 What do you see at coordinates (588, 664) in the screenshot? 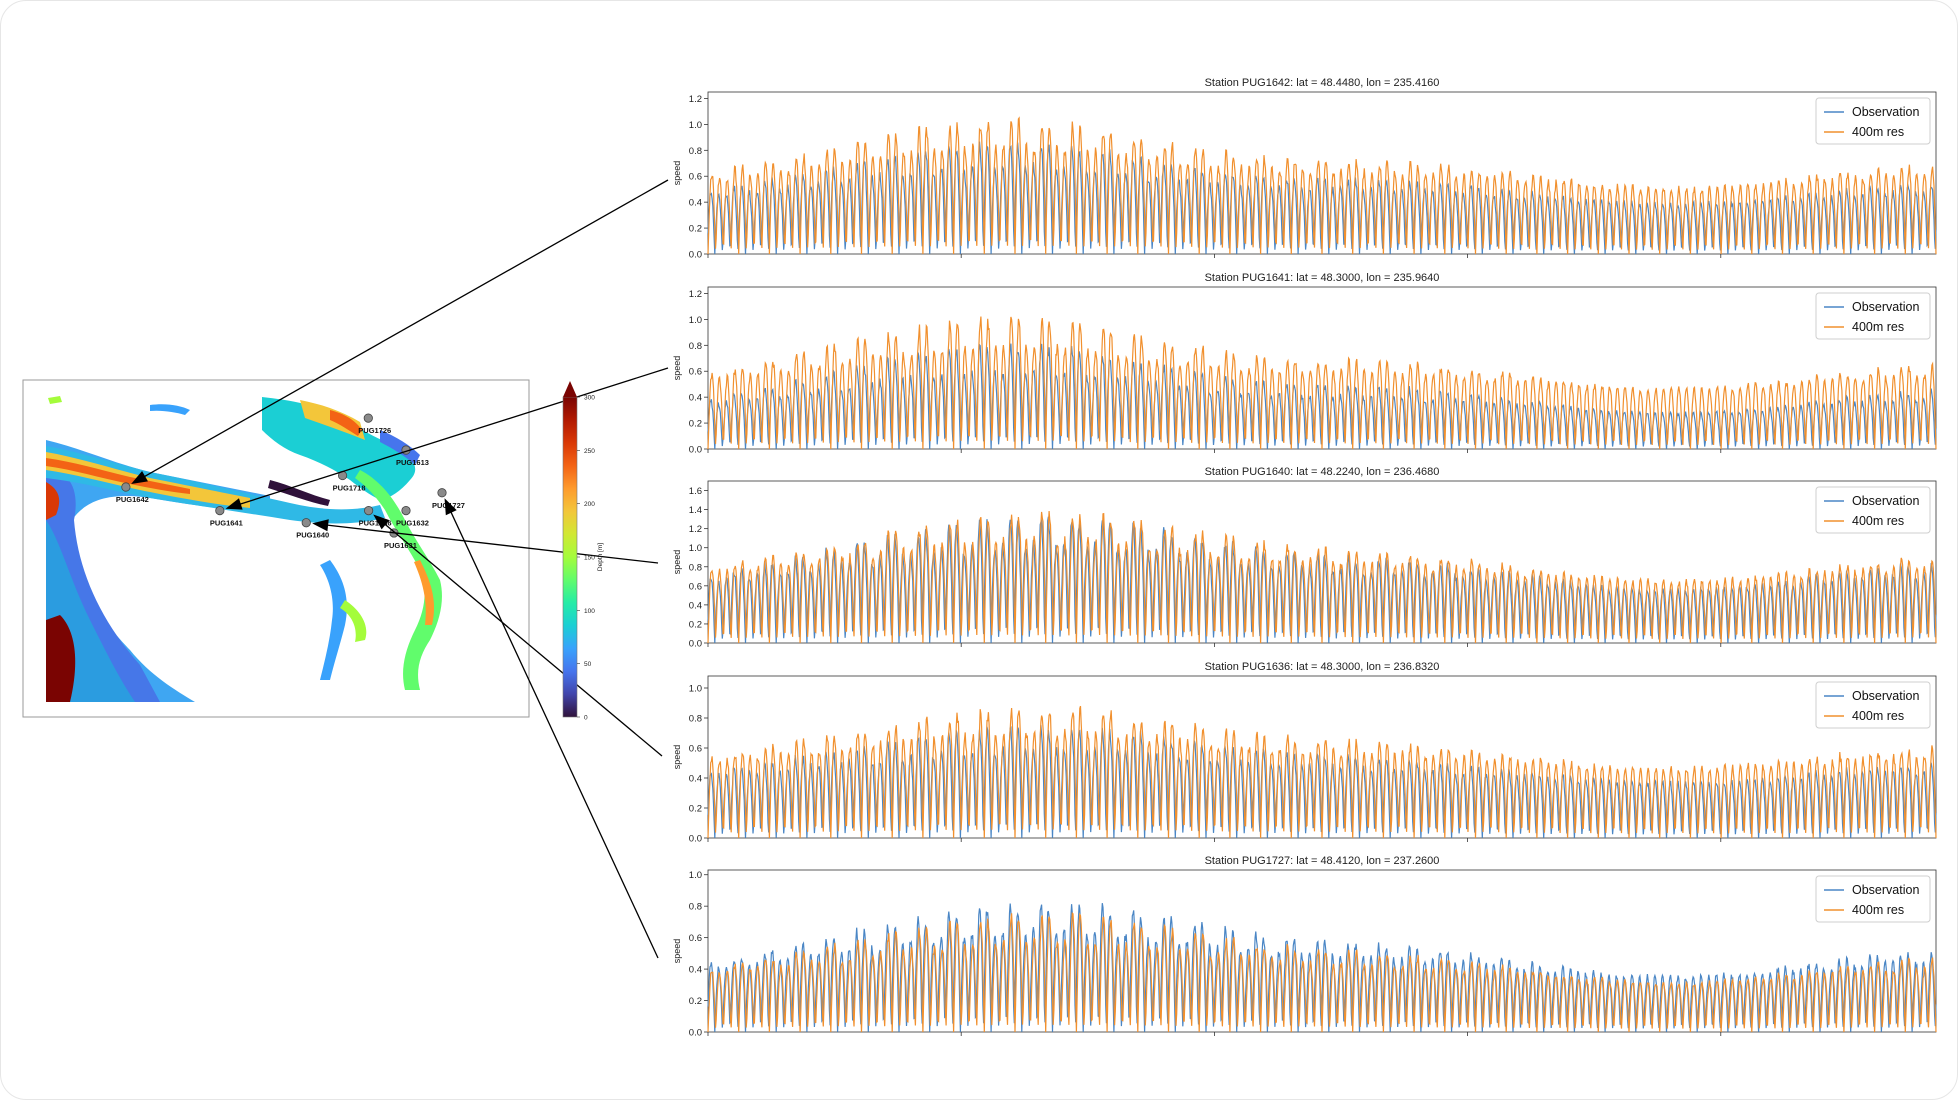
I see `colorbar-tick-label: 50` at bounding box center [588, 664].